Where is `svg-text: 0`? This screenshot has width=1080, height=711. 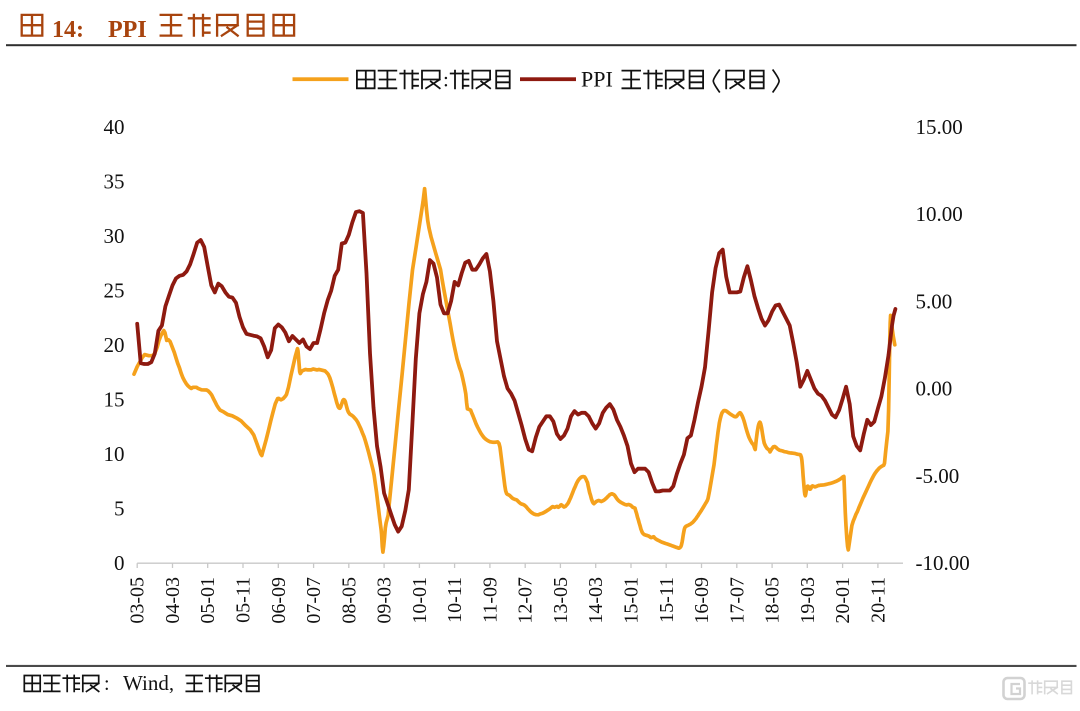 svg-text: 0 is located at coordinates (119, 563).